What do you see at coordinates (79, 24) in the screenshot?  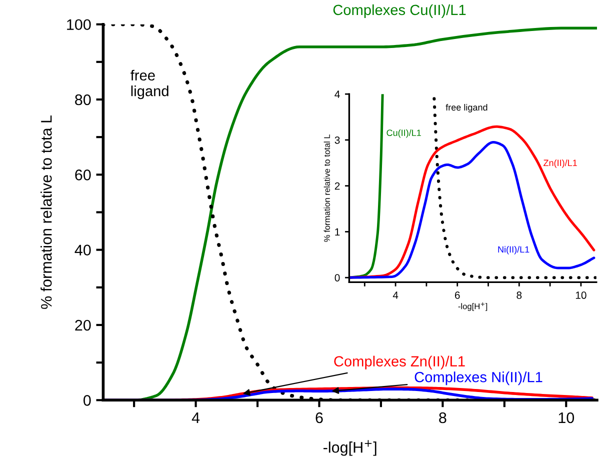 I see `y-tick-label: 100` at bounding box center [79, 24].